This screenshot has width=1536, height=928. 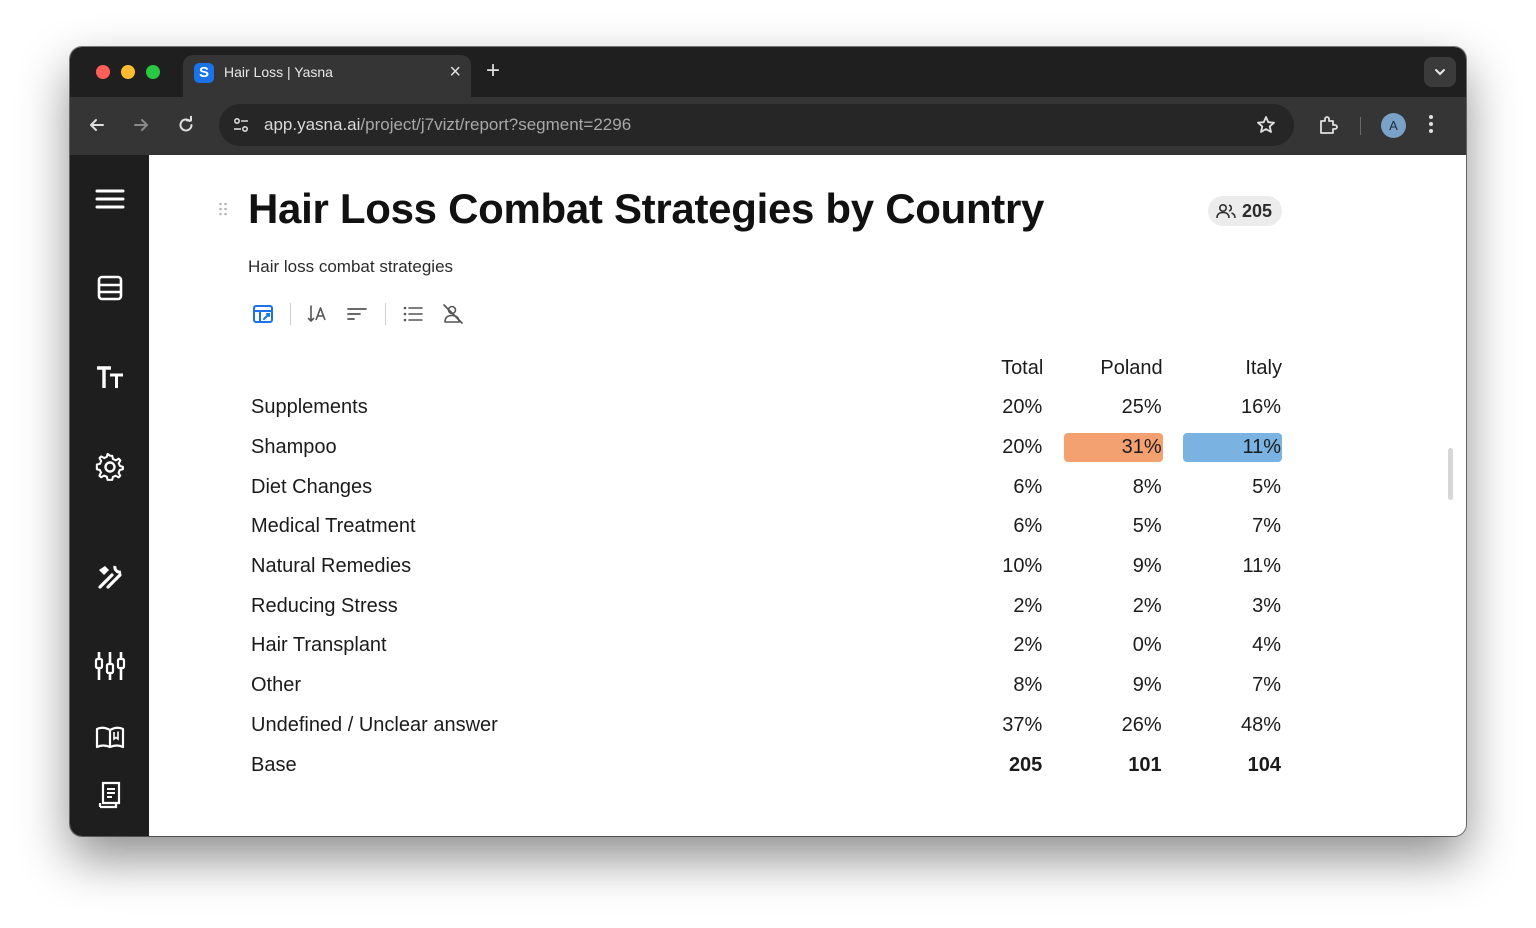 I want to click on table-icon, so click(x=110, y=288).